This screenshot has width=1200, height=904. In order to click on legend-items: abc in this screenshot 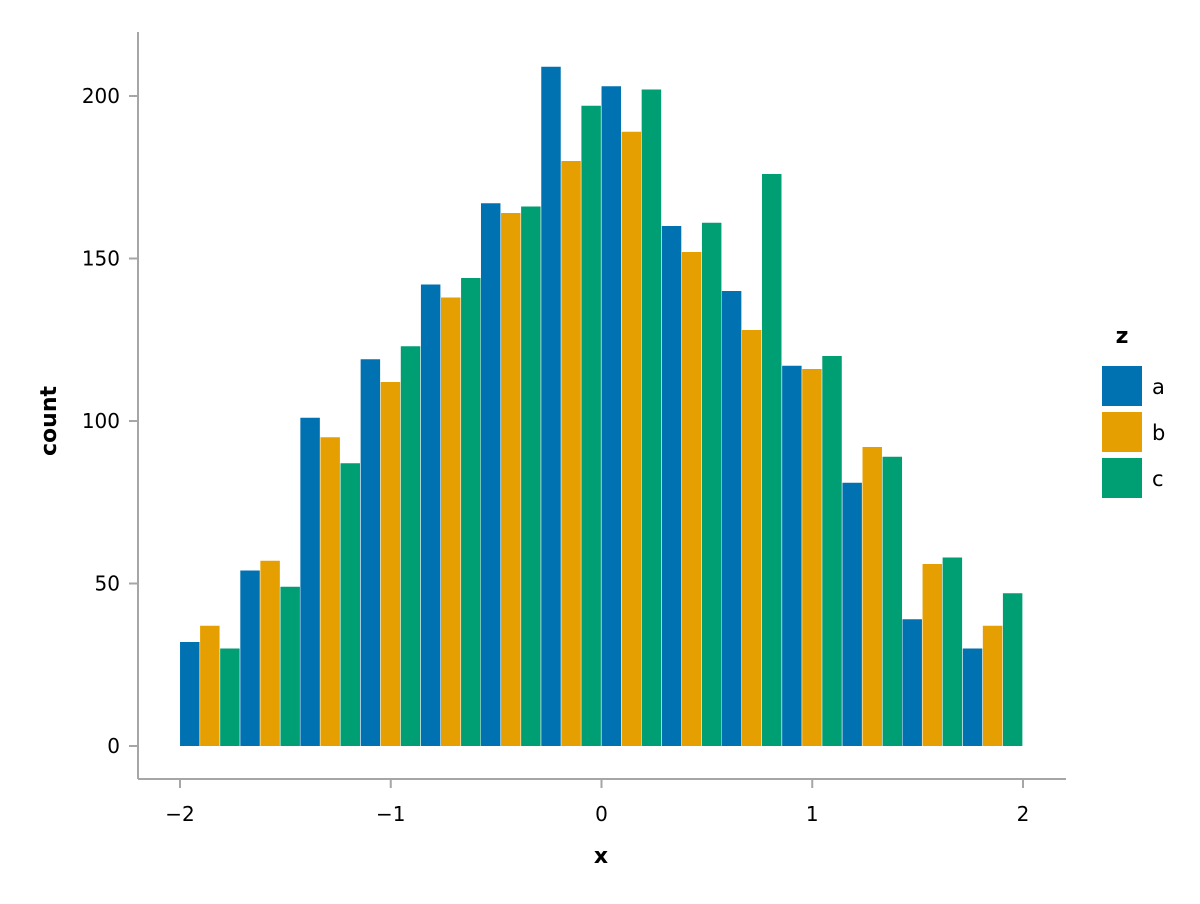, I will do `click(1133, 432)`.